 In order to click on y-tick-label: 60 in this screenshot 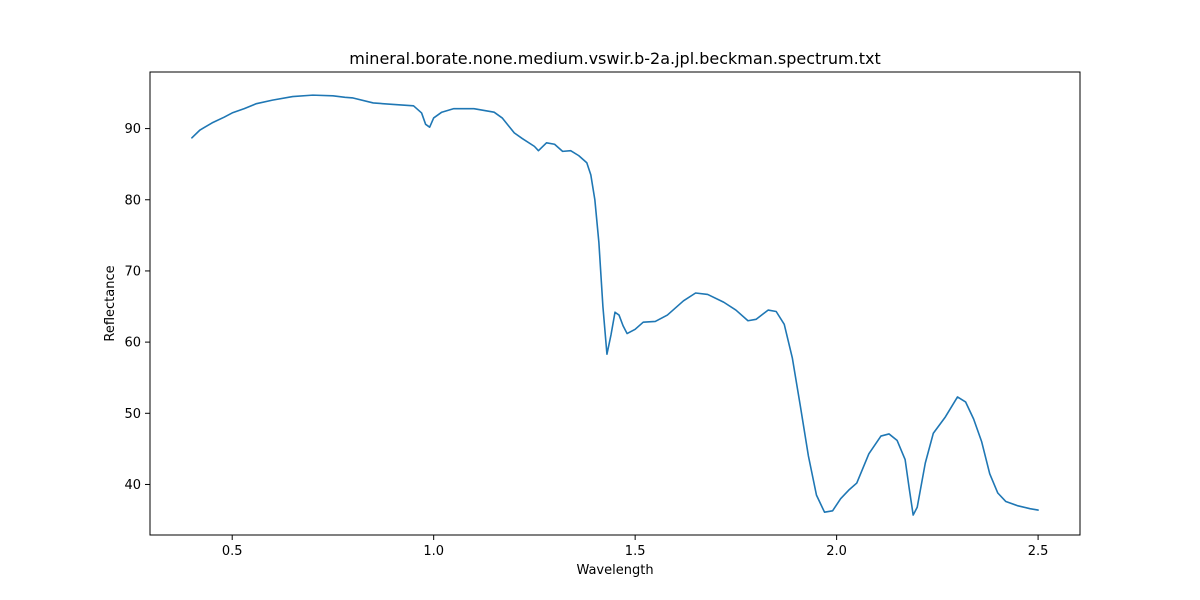, I will do `click(132, 343)`.